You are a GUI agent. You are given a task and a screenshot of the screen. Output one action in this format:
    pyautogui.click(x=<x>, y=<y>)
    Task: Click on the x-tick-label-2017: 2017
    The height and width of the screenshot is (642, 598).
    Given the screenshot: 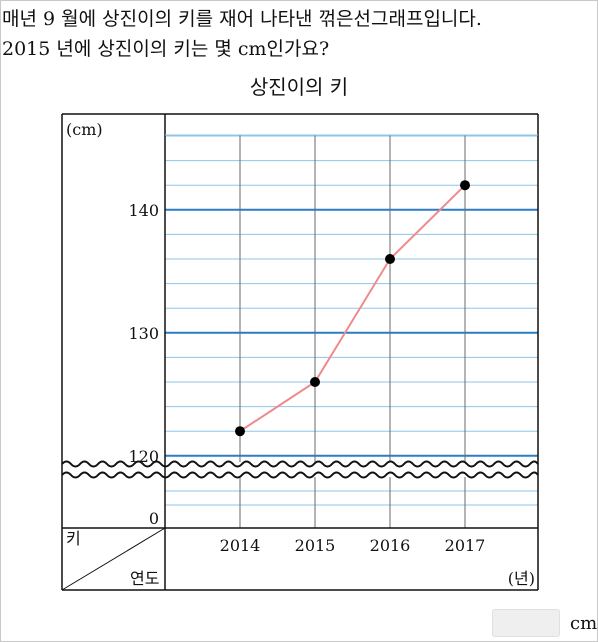 What is the action you would take?
    pyautogui.click(x=465, y=545)
    